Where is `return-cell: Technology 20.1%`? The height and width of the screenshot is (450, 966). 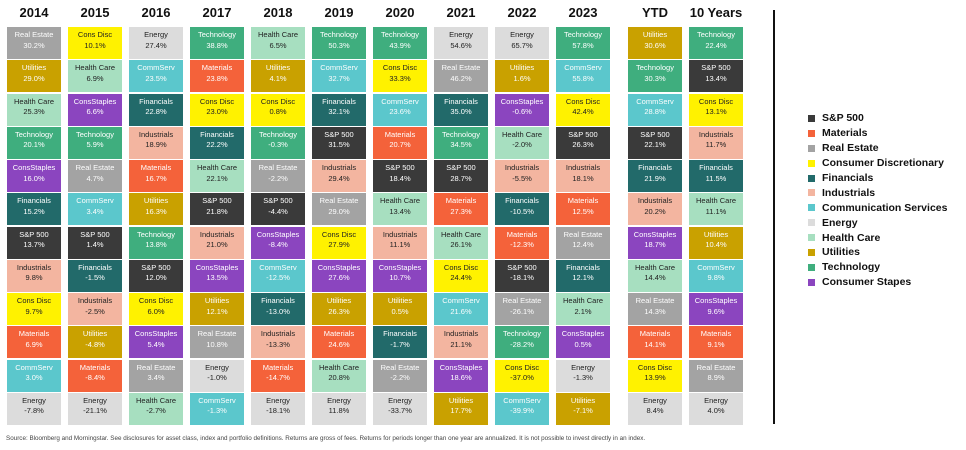
return-cell: Technology 20.1% is located at coordinates (34, 142).